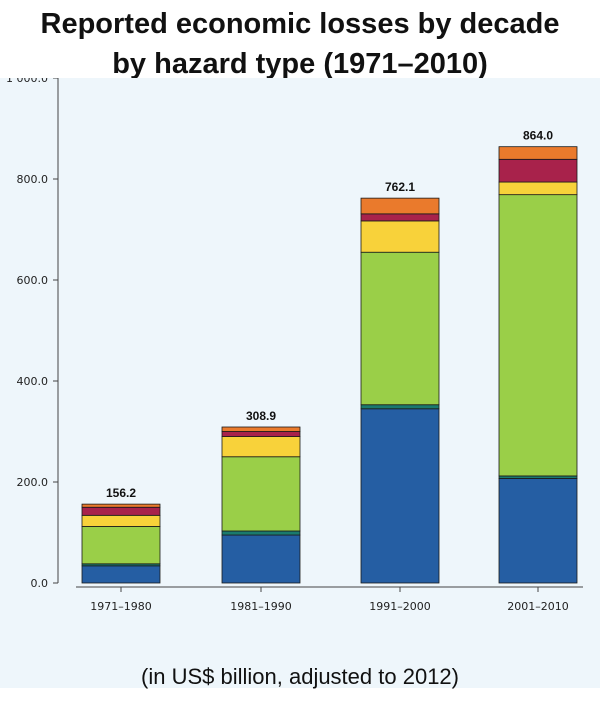 Image resolution: width=600 pixels, height=707 pixels. Describe the element at coordinates (261, 416) in the screenshot. I see `bar-total-label: 308.9` at that location.